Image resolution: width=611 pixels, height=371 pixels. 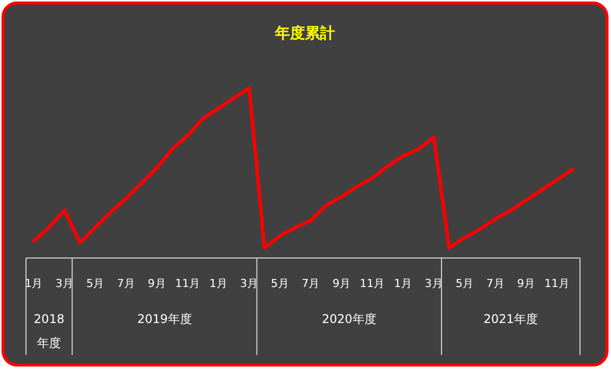 What do you see at coordinates (164, 319) in the screenshot?
I see `annotation: 2019年度` at bounding box center [164, 319].